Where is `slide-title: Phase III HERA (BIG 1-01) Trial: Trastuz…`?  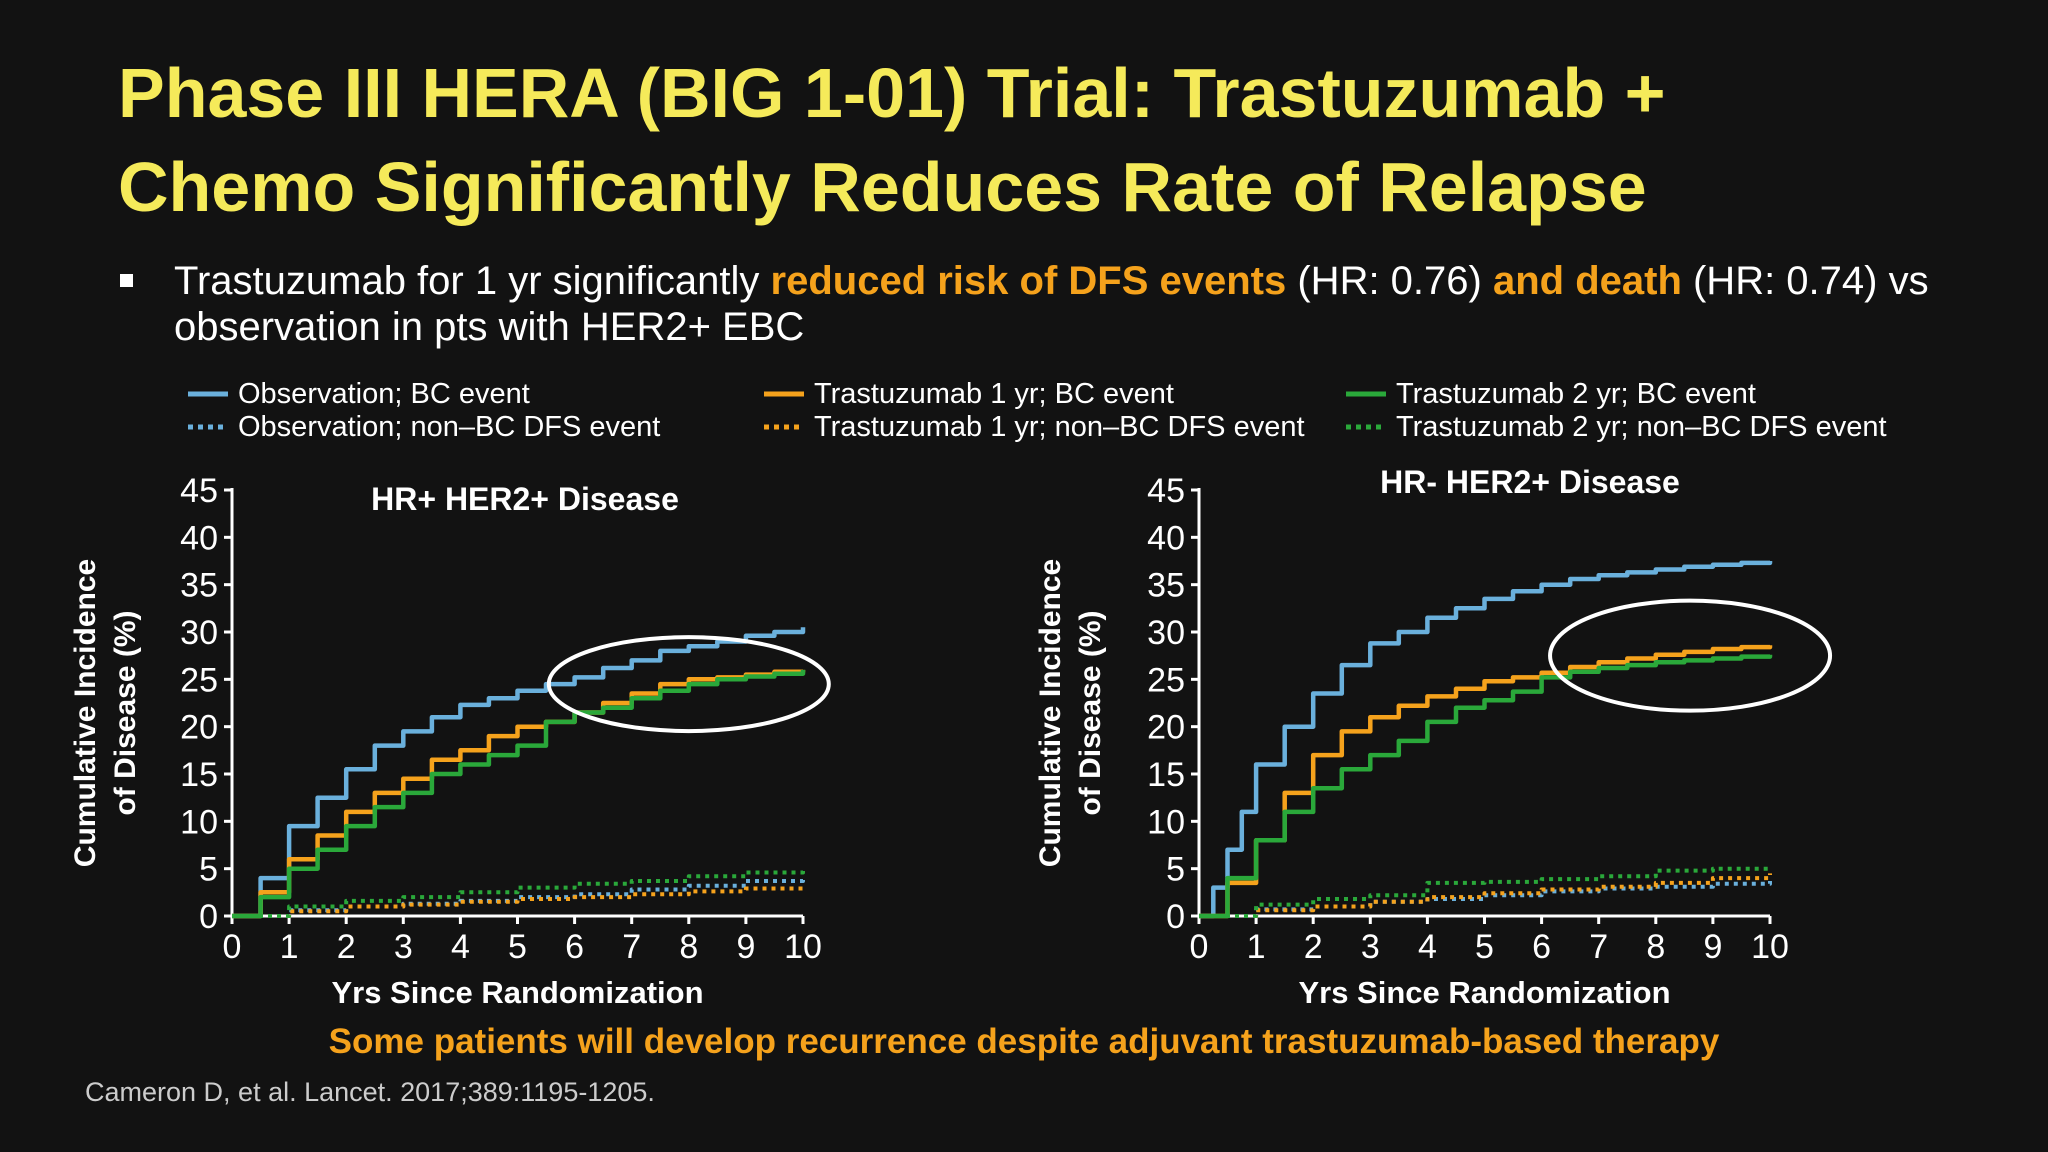
slide-title: Phase III HERA (BIG 1-01) Trial: Trastuz… is located at coordinates (1058, 140).